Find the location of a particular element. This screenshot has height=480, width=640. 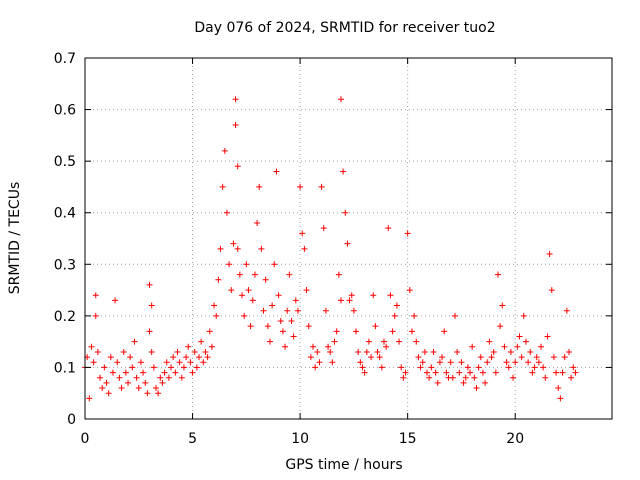

x-tick-label: 5 is located at coordinates (192, 439).